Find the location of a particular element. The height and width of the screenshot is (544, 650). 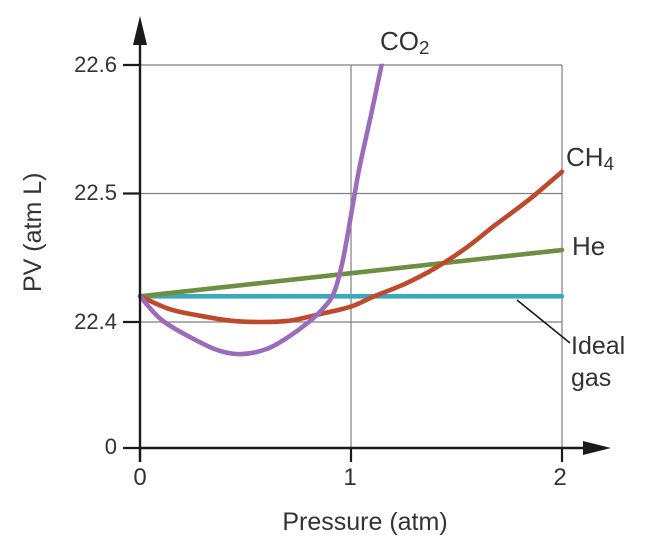

he-curve-label: He is located at coordinates (589, 246).